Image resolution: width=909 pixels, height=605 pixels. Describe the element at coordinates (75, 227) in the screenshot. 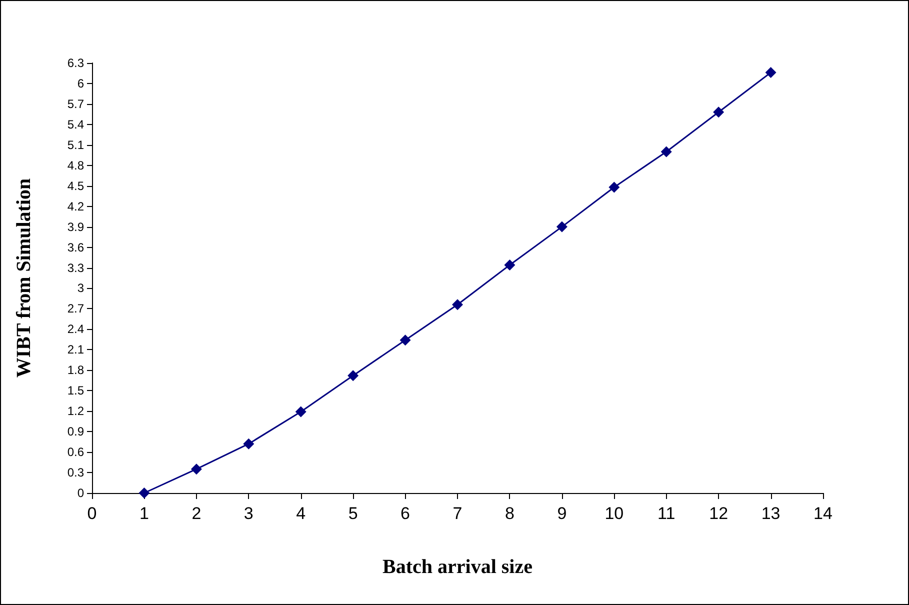

I see `y-tick-label: 3.9` at that location.